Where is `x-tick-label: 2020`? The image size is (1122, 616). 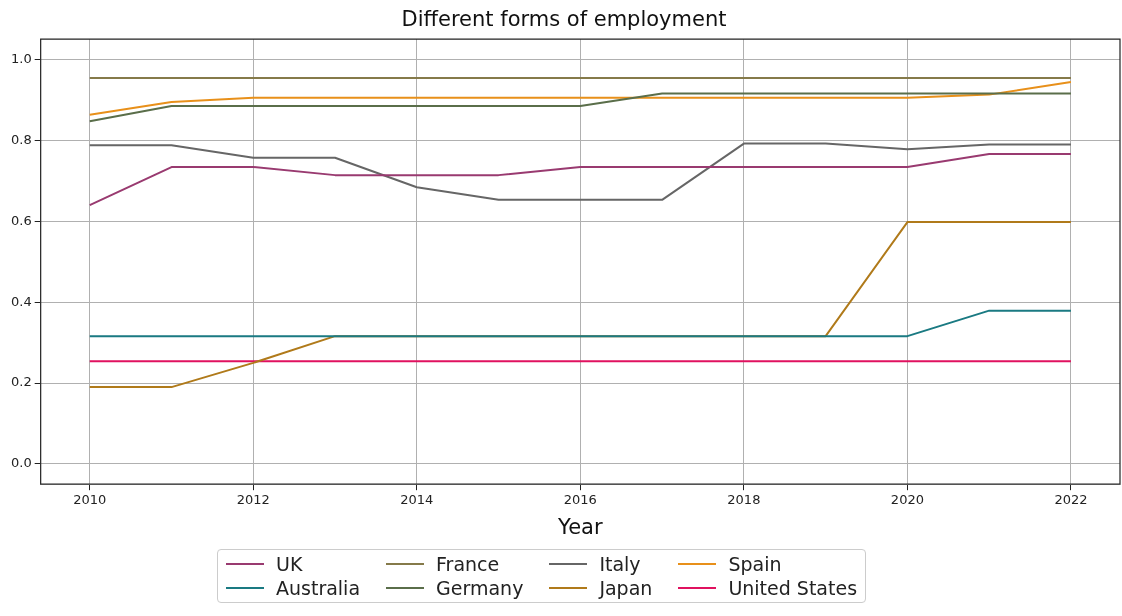 x-tick-label: 2020 is located at coordinates (907, 500).